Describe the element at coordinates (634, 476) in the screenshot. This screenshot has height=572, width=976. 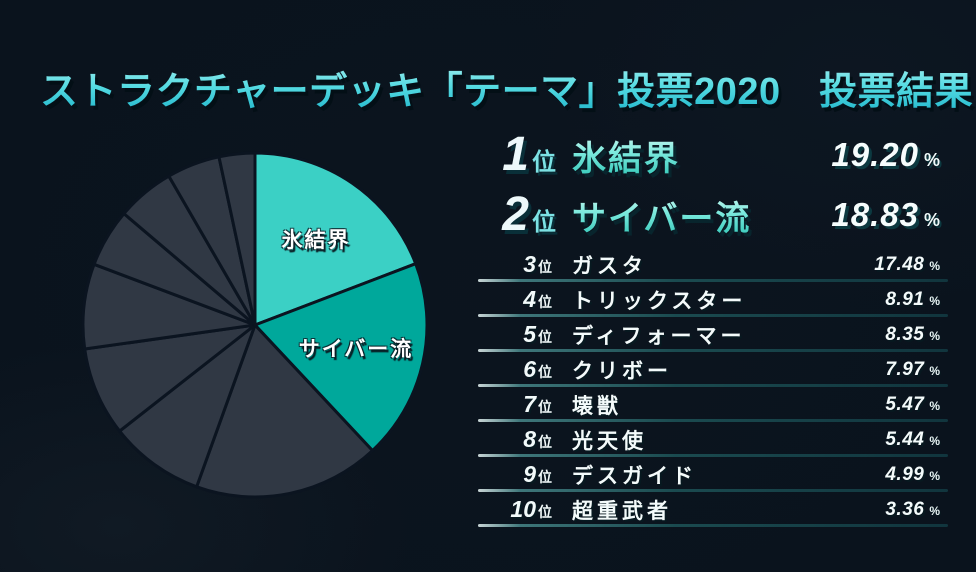
I see `theme-name: デスガイド` at that location.